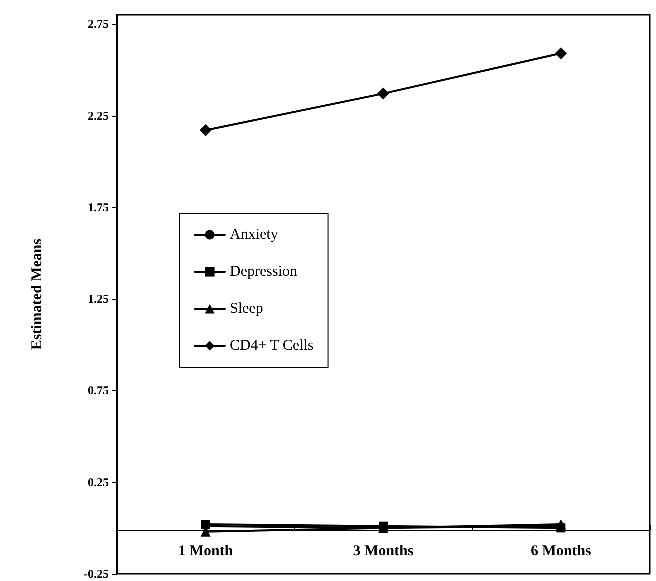 Image resolution: width=656 pixels, height=581 pixels. What do you see at coordinates (98, 207) in the screenshot?
I see `y-tick-label: 1.75` at bounding box center [98, 207].